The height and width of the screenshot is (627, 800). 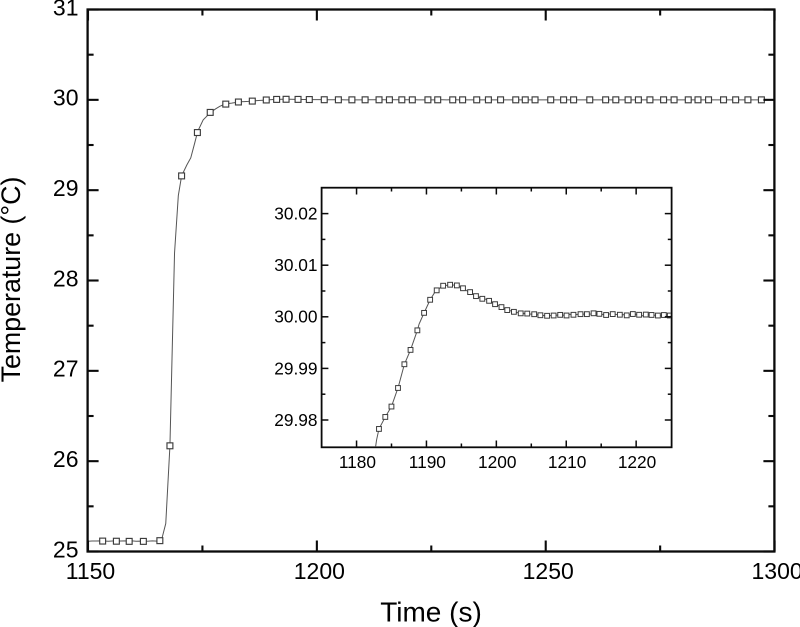 I want to click on svg-text: 29.98, so click(x=295, y=420).